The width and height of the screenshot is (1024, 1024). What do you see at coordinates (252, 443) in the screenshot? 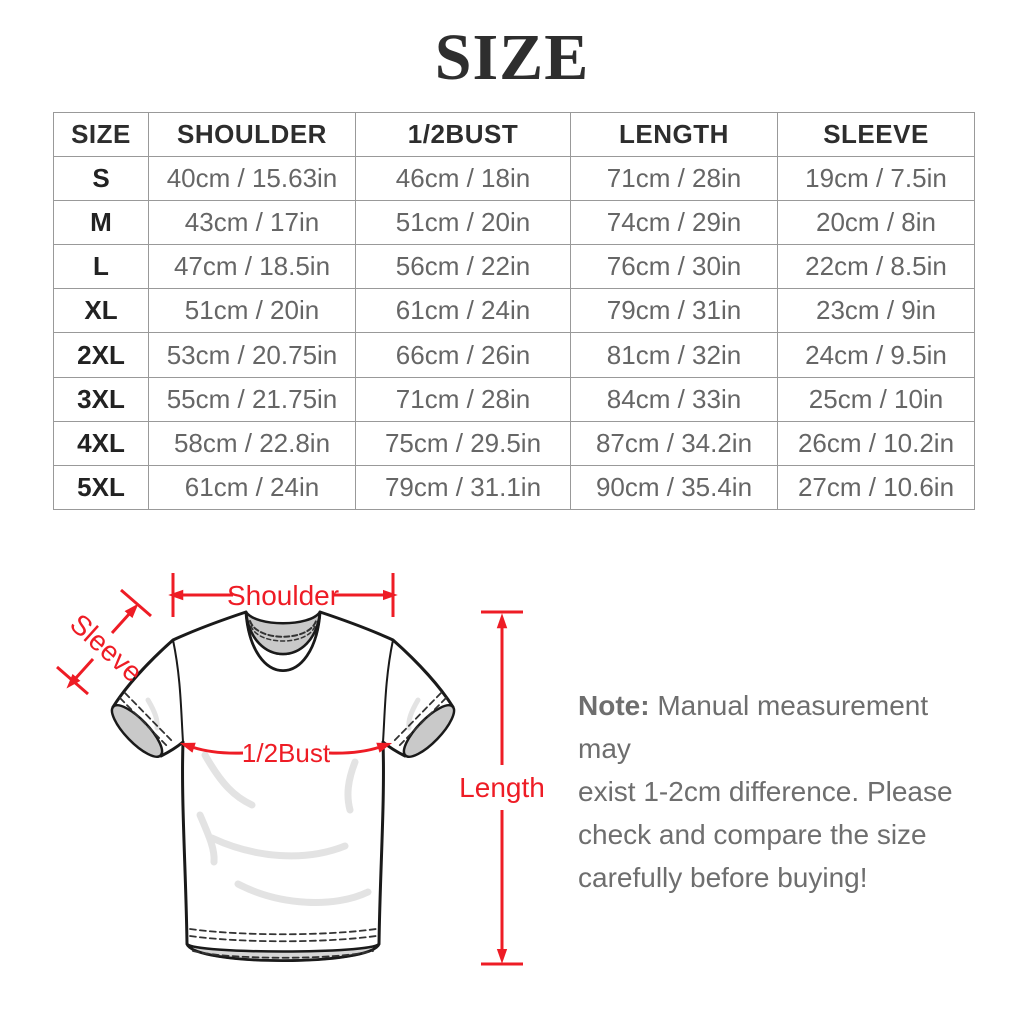
I see `shoulder-cell: 58cm / 22.8in` at bounding box center [252, 443].